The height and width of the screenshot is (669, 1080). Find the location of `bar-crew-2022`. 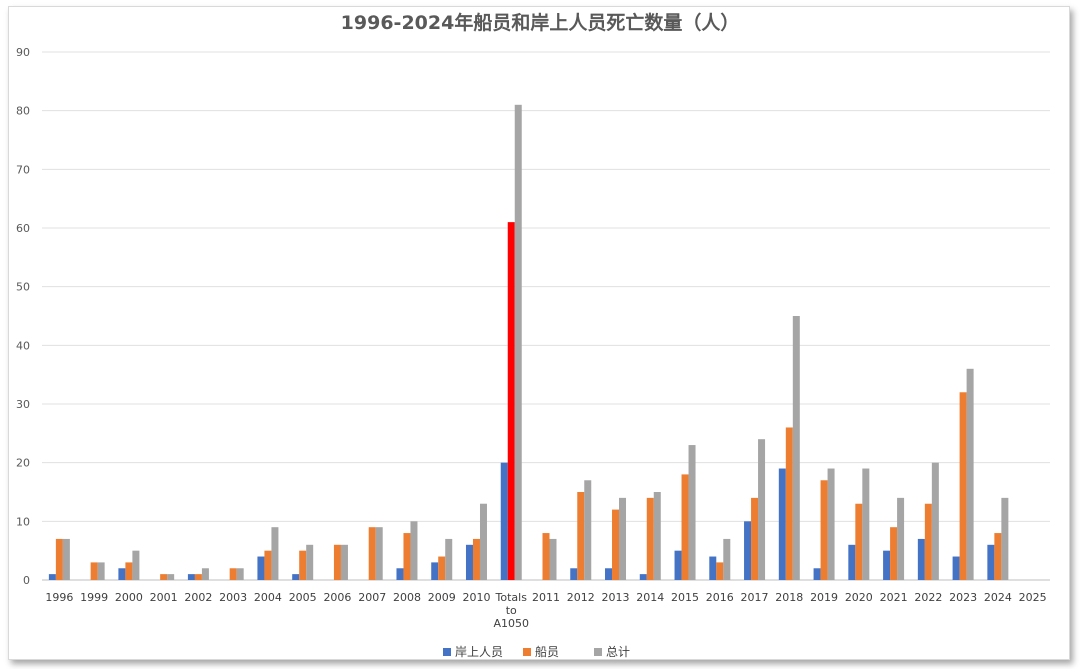

bar-crew-2022 is located at coordinates (928, 541).